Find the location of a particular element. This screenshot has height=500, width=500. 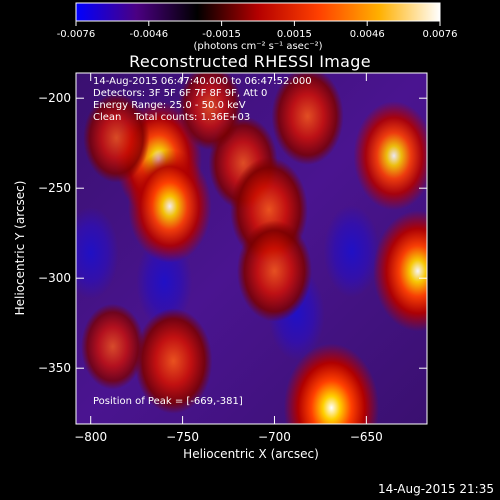

colorbar-tick-label: 0.0015 is located at coordinates (294, 34).